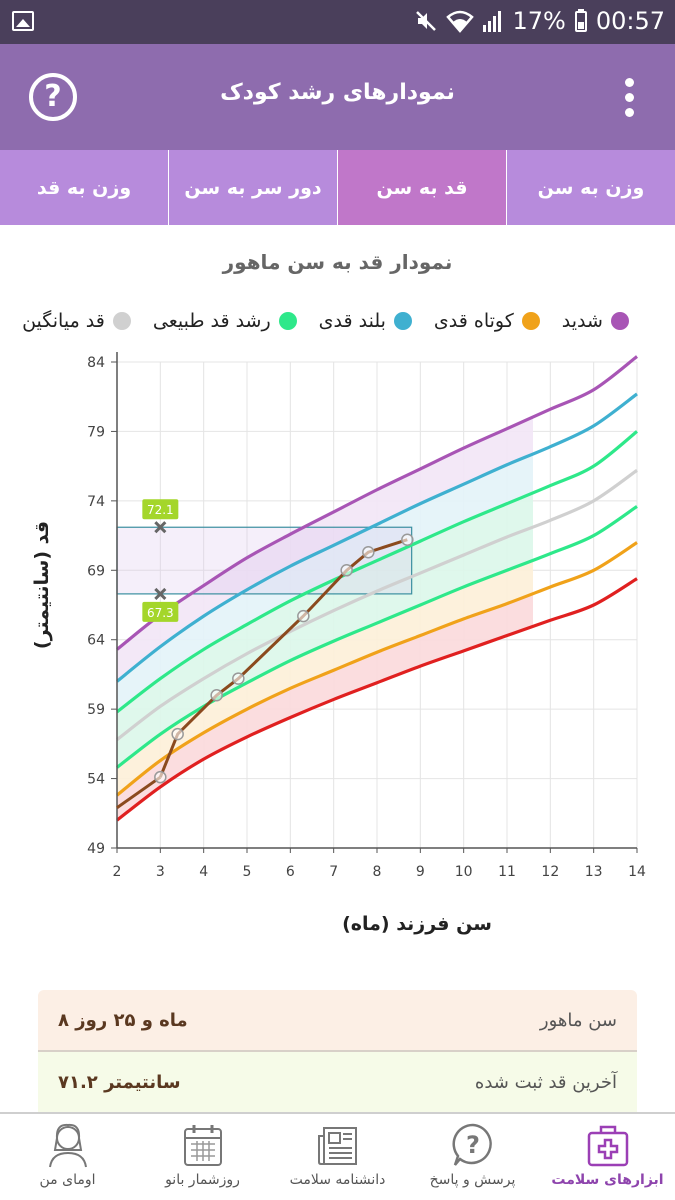 The width and height of the screenshot is (675, 1200). I want to click on chart-title: نمودار قد به سن ماهور, so click(337, 262).